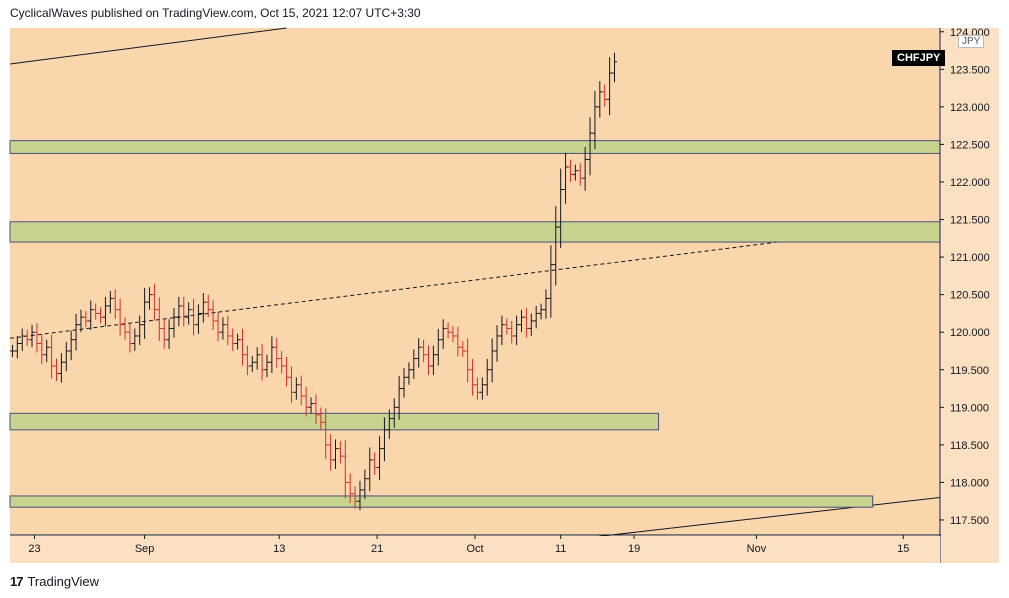 This screenshot has width=1009, height=598. I want to click on x-tick-label: 23, so click(34, 549).